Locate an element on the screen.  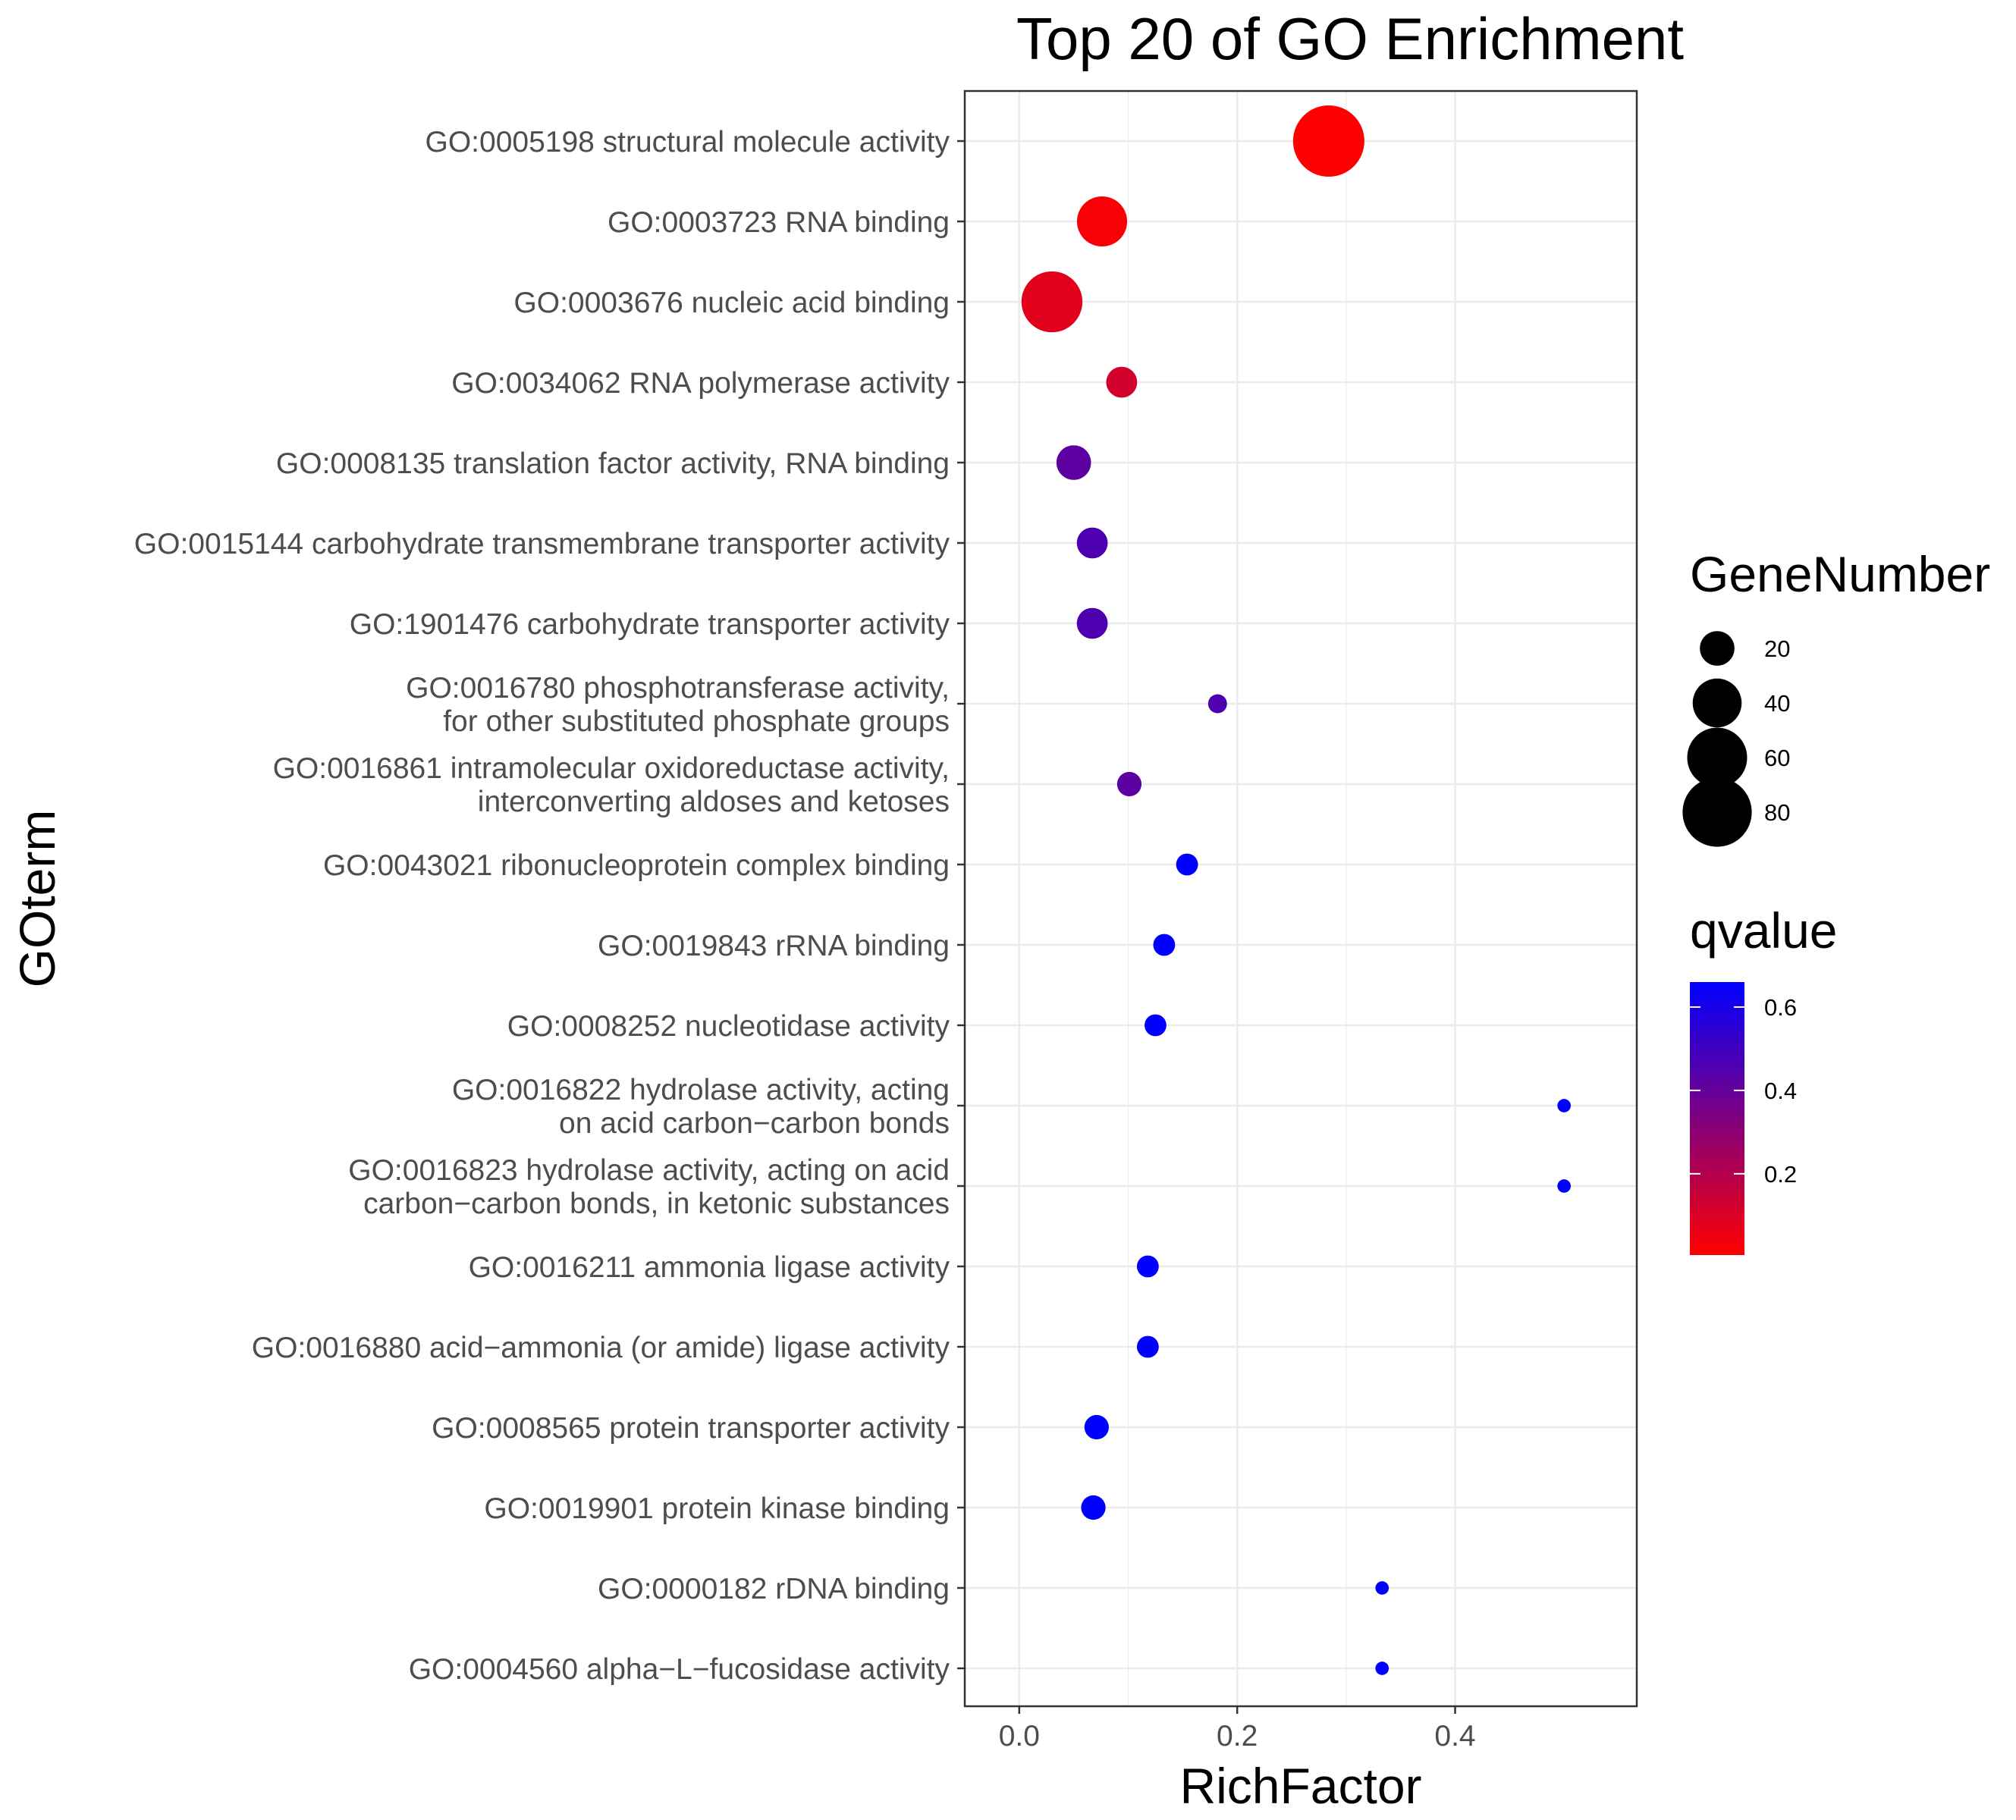
y-tick-label: for other substituted phosphate groups is located at coordinates (697, 721).